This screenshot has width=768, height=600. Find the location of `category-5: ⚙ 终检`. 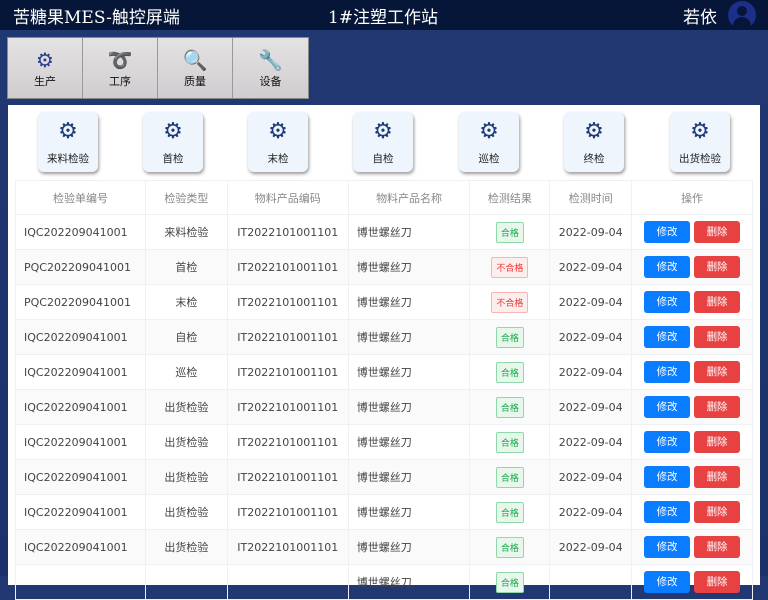

category-5: ⚙ 终检 is located at coordinates (594, 142).